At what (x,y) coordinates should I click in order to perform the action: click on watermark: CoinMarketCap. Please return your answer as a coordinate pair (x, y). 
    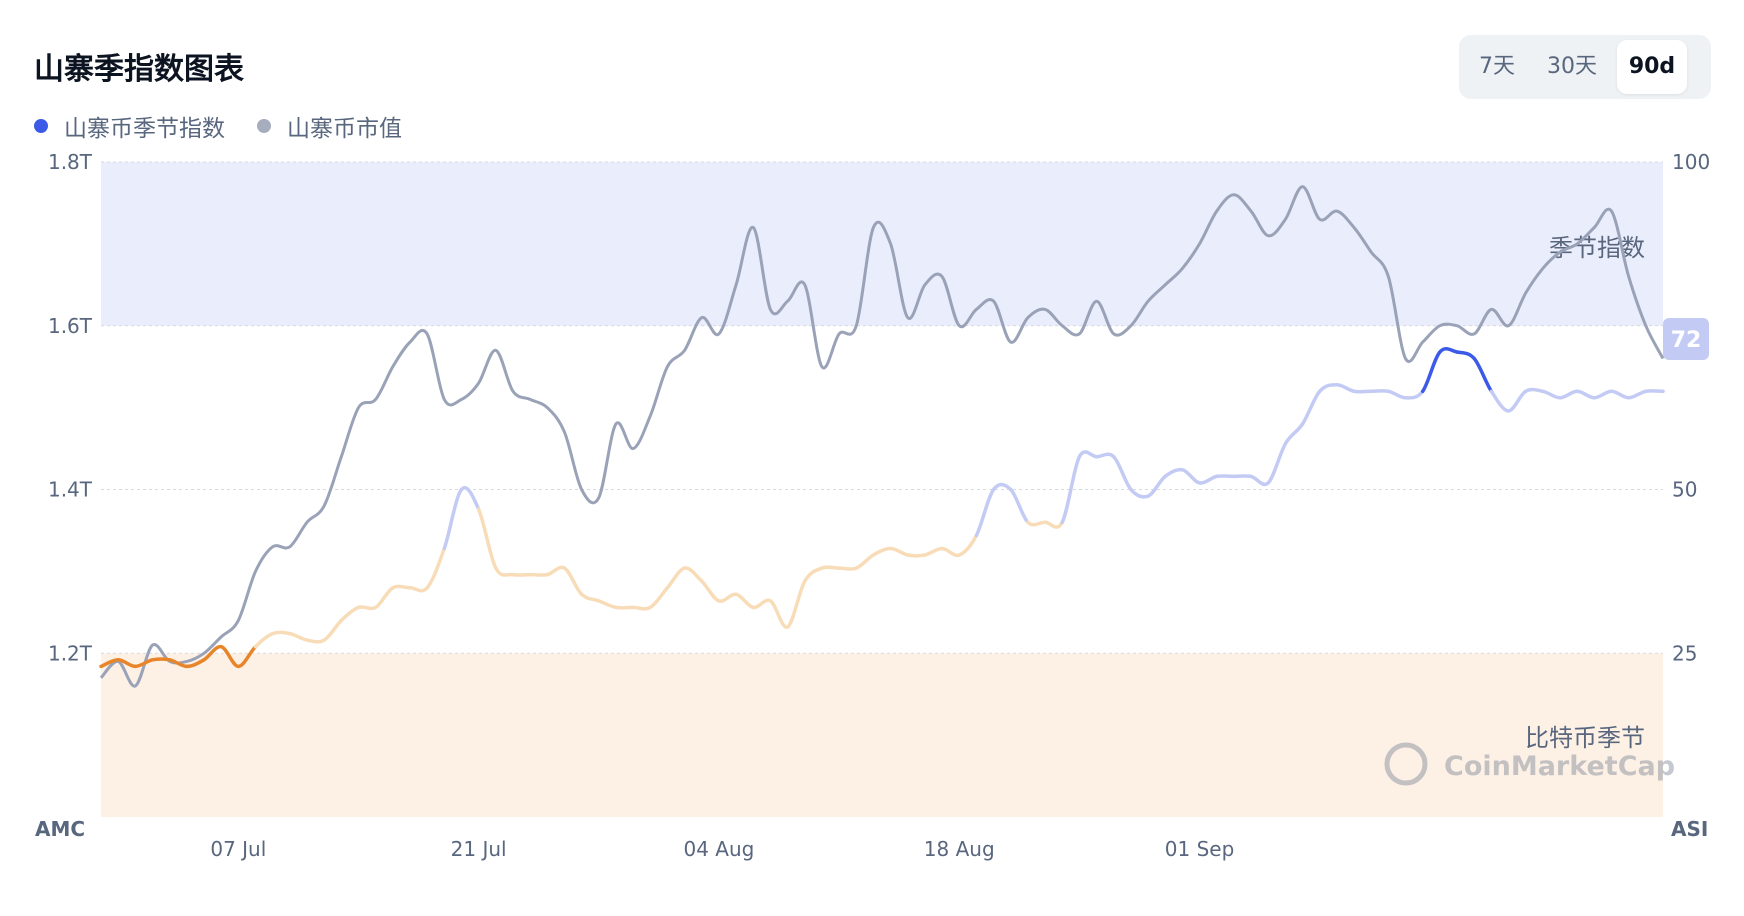
    Looking at the image, I should click on (1529, 764).